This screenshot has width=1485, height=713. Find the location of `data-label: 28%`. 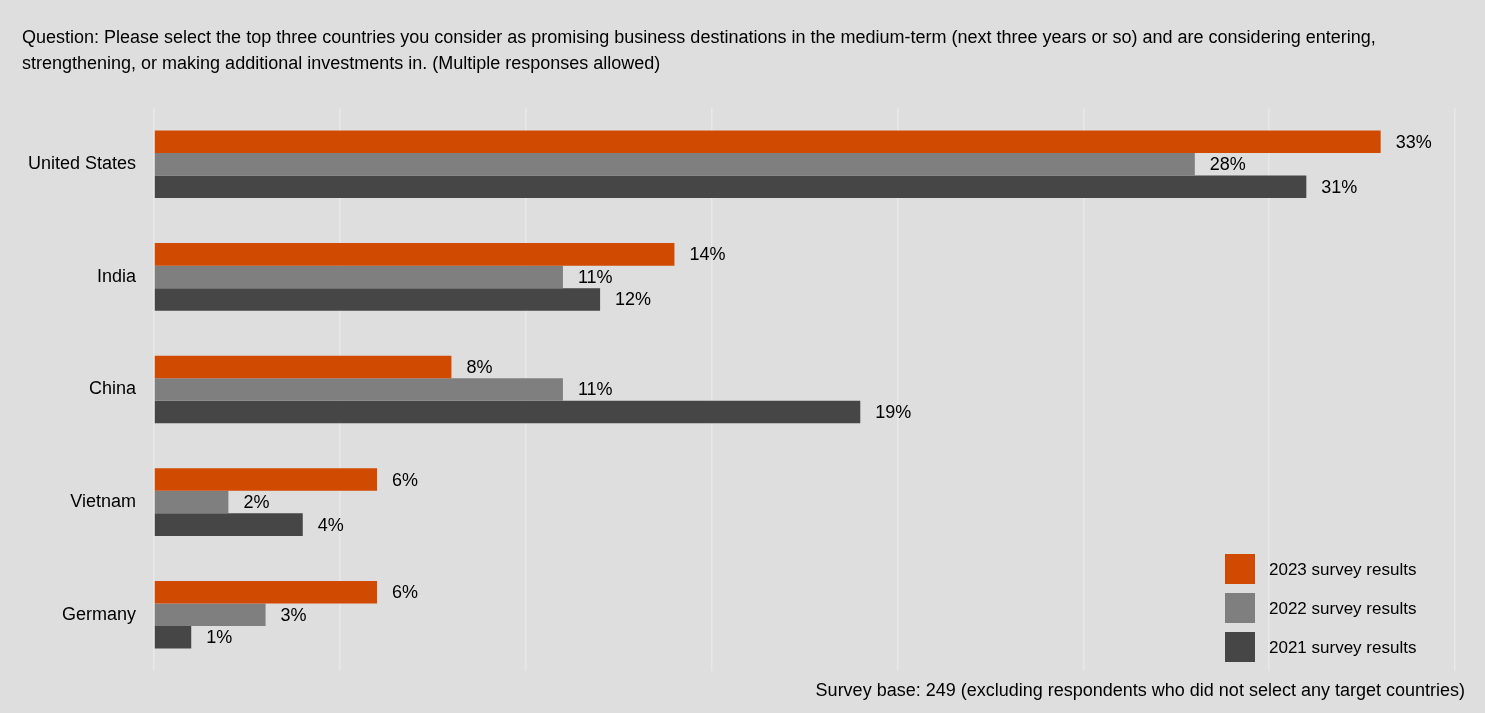

data-label: 28% is located at coordinates (1227, 164).